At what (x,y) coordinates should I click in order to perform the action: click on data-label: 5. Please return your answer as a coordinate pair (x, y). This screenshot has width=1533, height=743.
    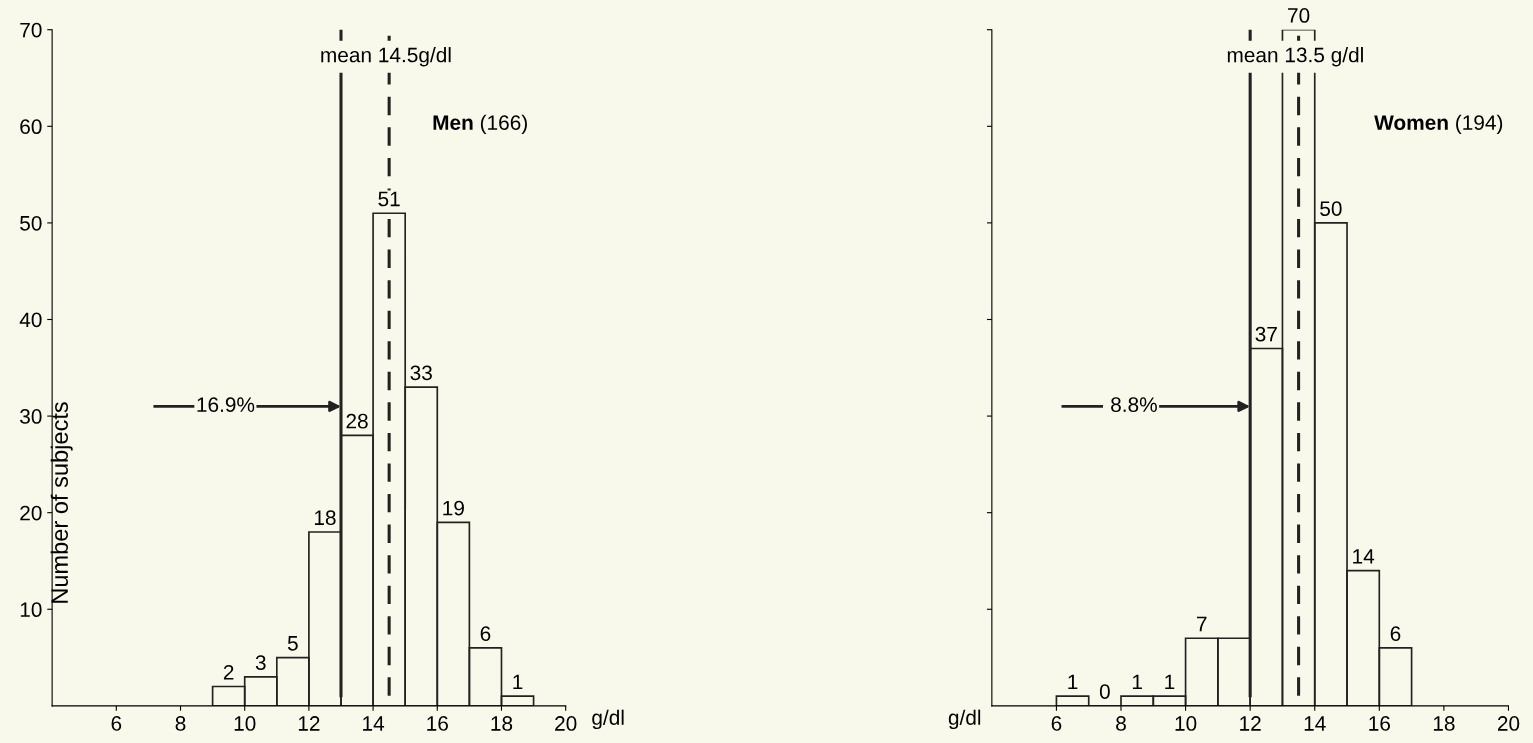
    Looking at the image, I should click on (292, 643).